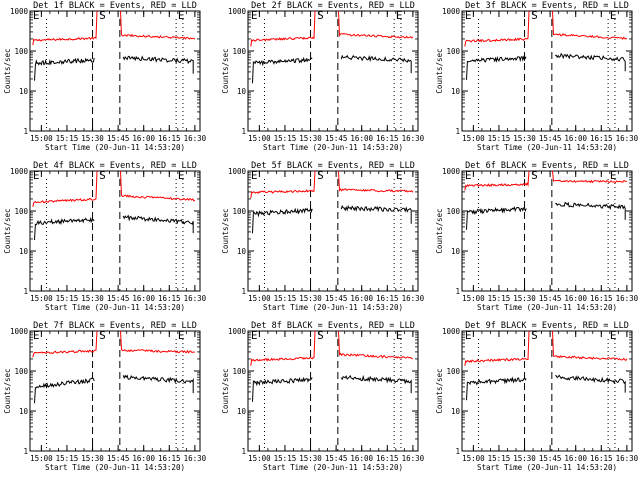 This screenshot has height=480, width=640. What do you see at coordinates (547, 166) in the screenshot?
I see `panel-title: Det 6f BLACK = Events, RED = LLD` at bounding box center [547, 166].